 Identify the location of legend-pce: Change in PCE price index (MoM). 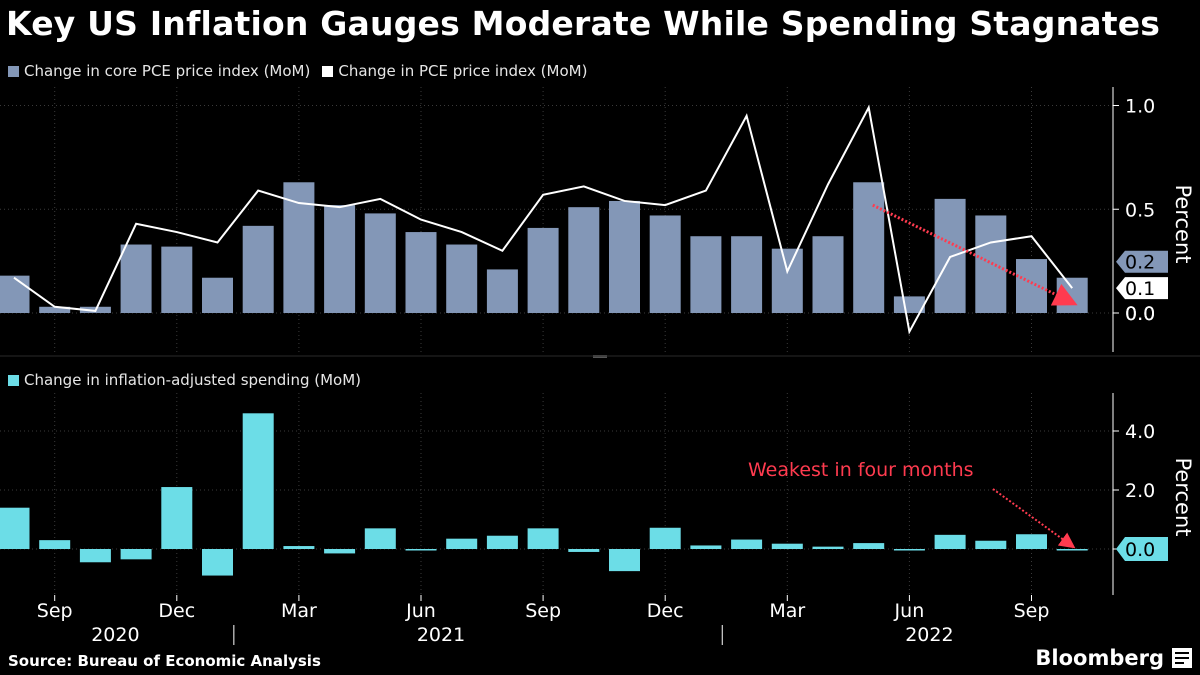
(454, 71).